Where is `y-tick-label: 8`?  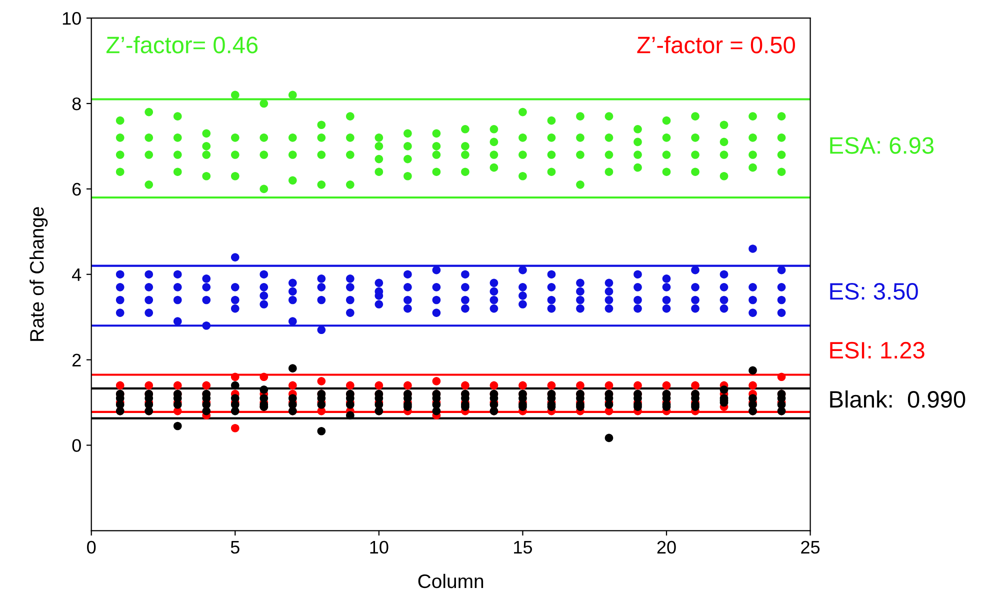
y-tick-label: 8 is located at coordinates (76, 103).